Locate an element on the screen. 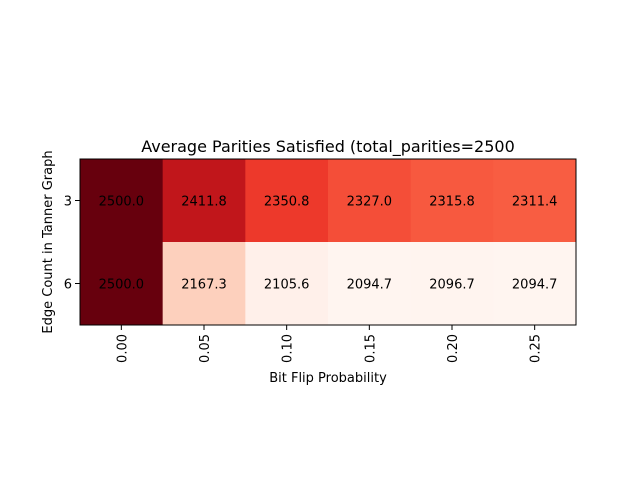  cell-value-label-r0-c5: 2311.4 is located at coordinates (535, 202).